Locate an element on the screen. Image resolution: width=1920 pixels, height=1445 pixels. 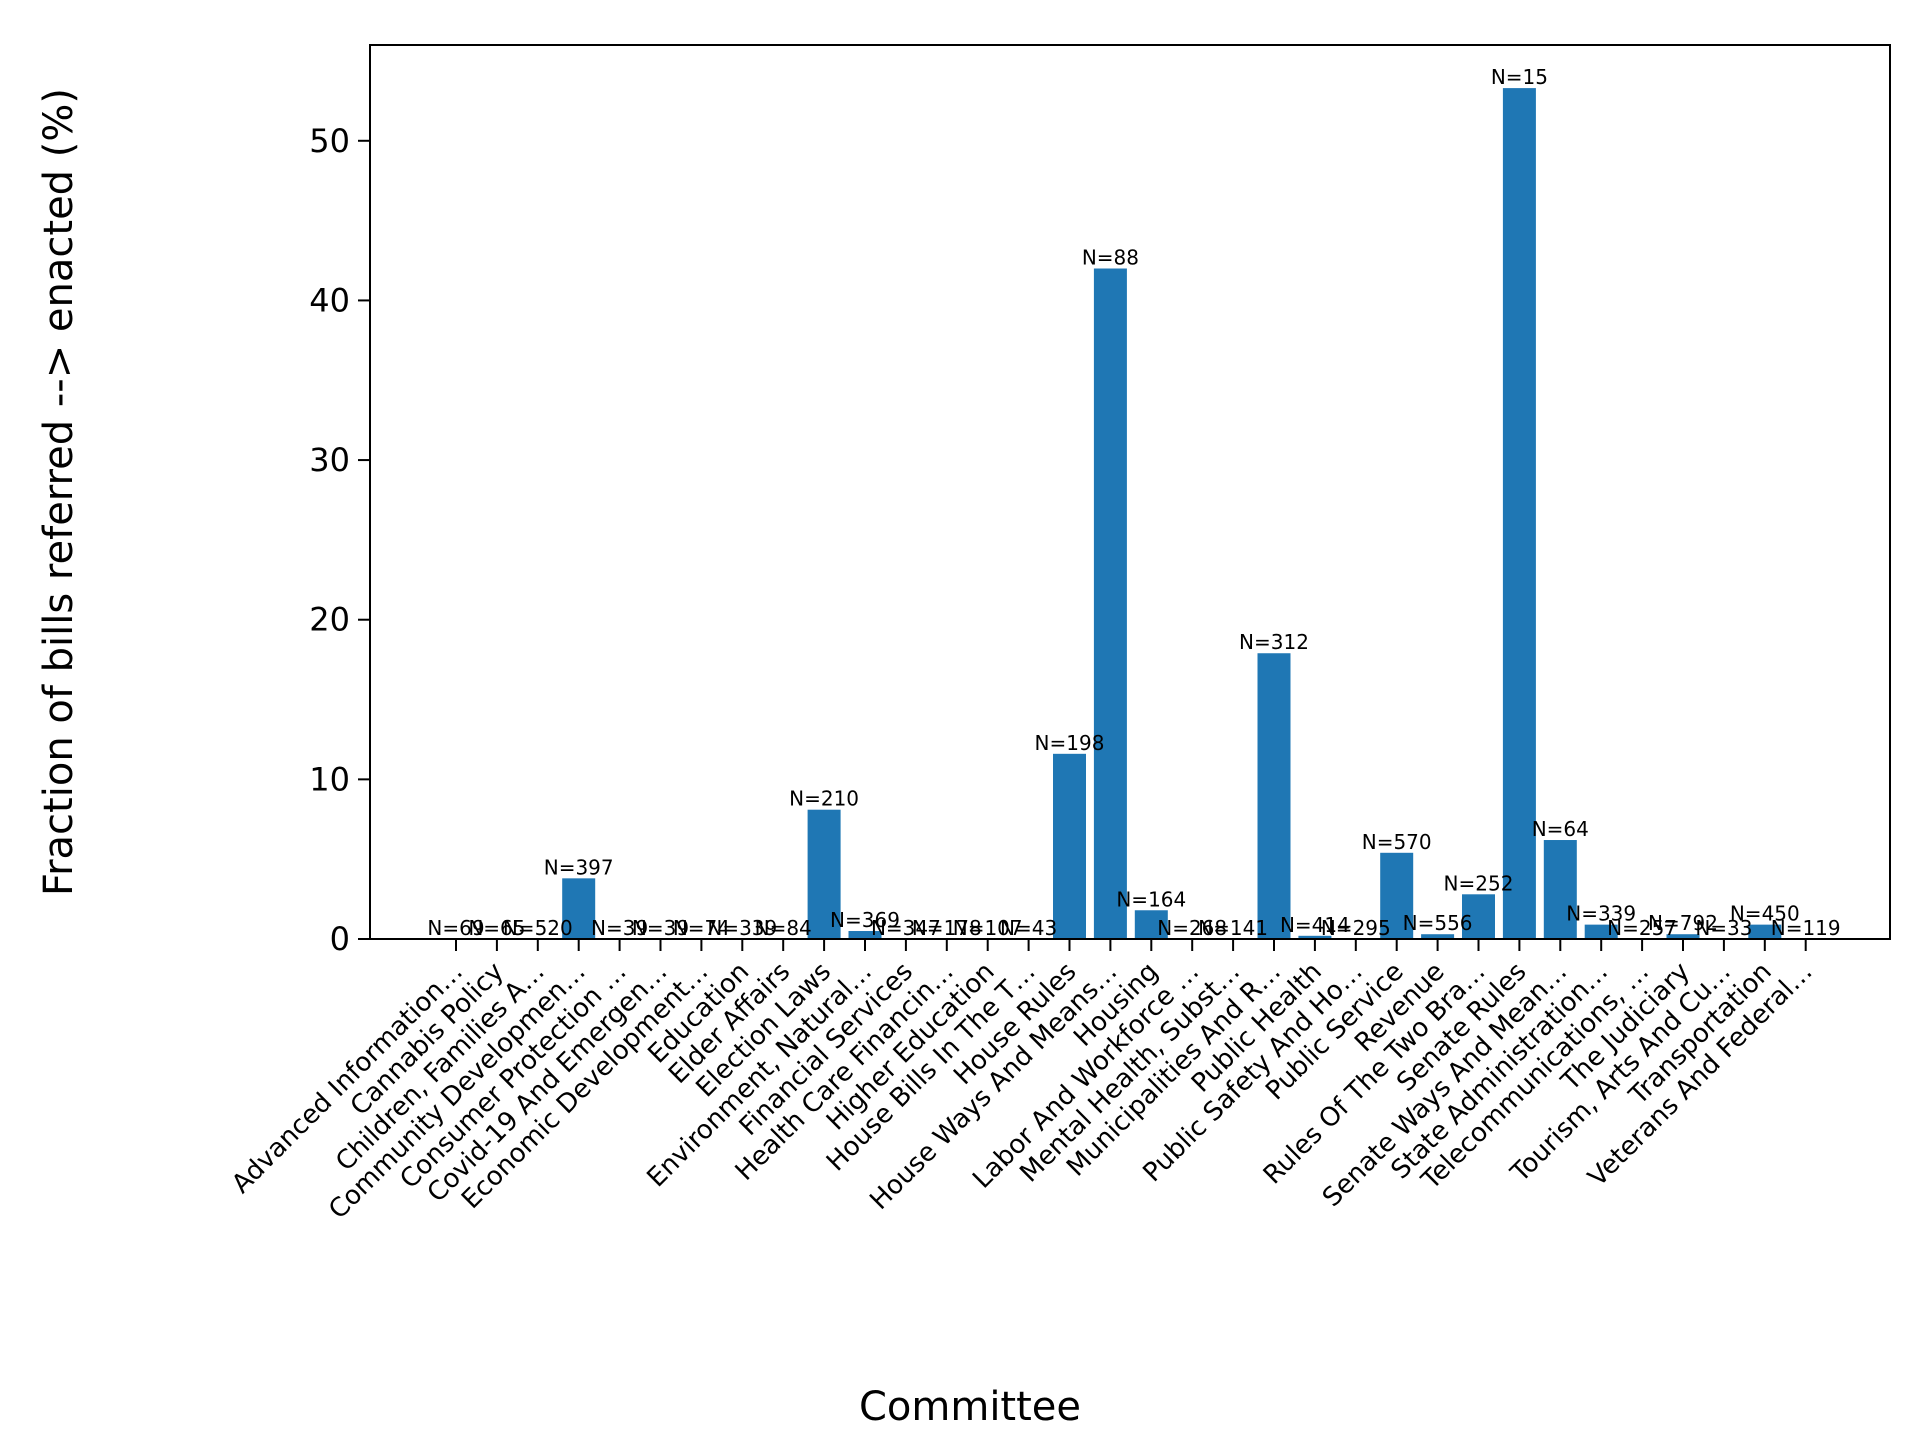
bar-label: N=210 is located at coordinates (824, 799).